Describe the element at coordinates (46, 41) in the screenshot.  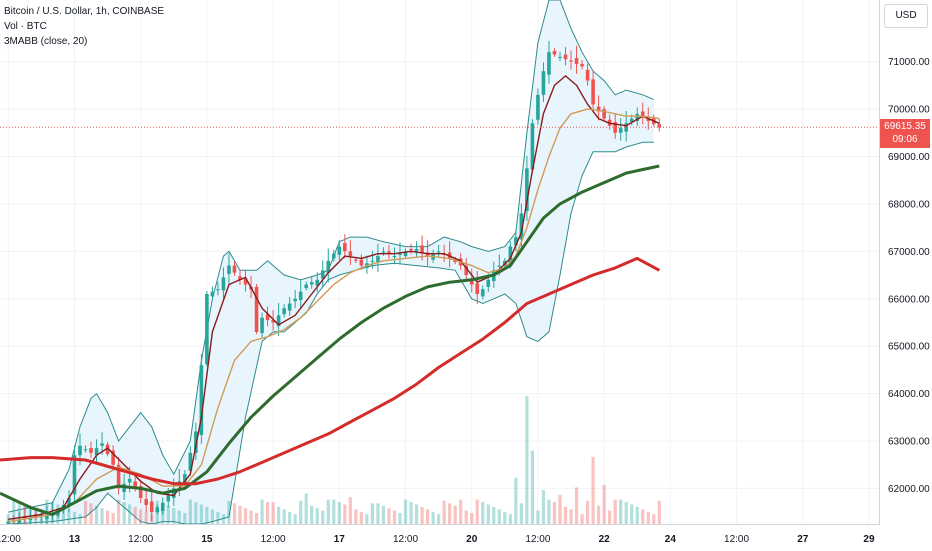
I see `bollinger-indicator-label: 3MABB (close, 20)` at that location.